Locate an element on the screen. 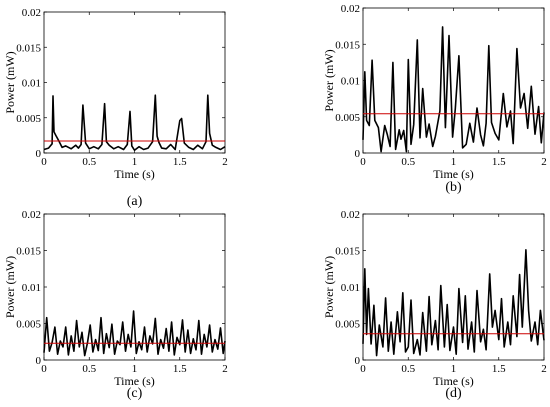 Image resolution: width=550 pixels, height=407 pixels. panel-label: (a) is located at coordinates (135, 201).